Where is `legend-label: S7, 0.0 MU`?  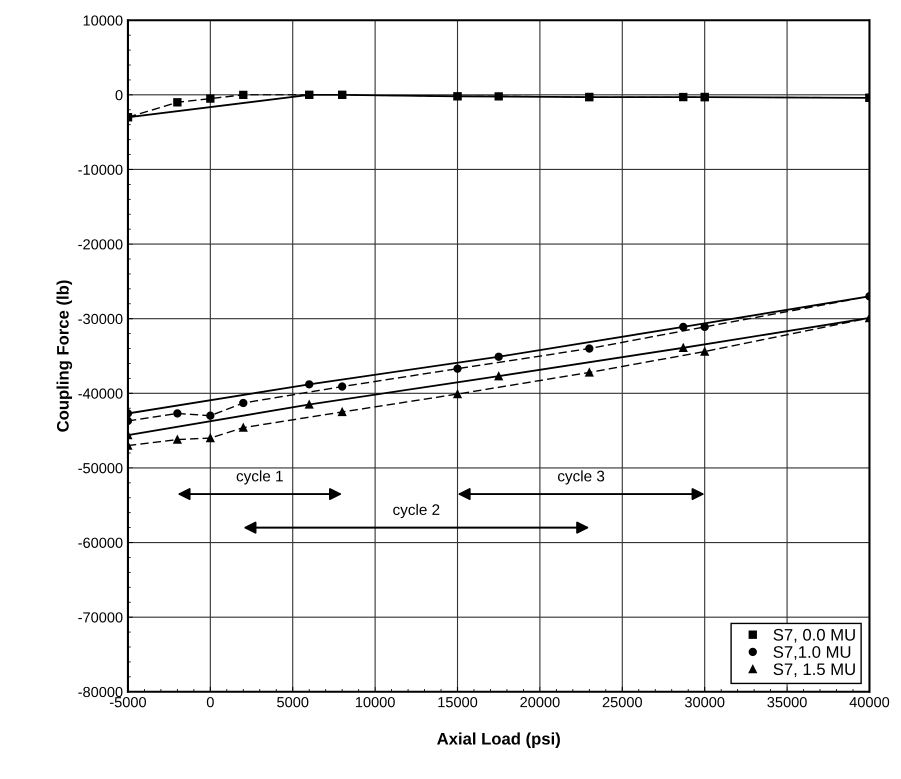 legend-label: S7, 0.0 MU is located at coordinates (814, 635).